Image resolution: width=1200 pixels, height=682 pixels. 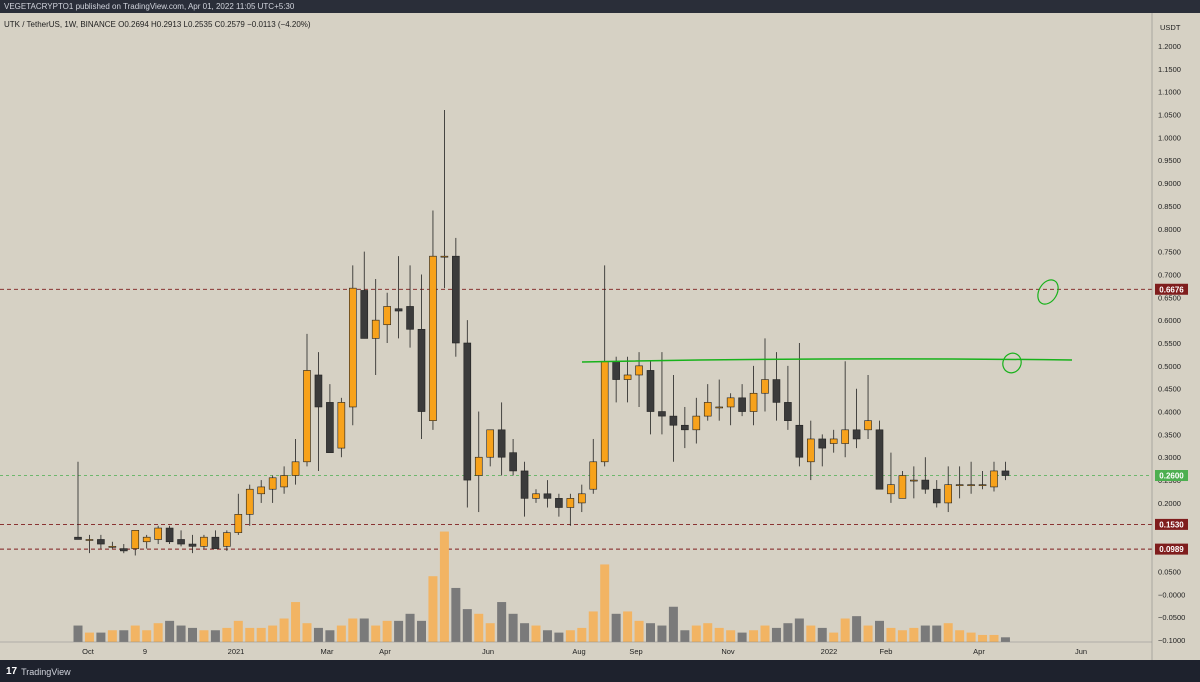 I want to click on price-tick-label: 0.7500, so click(x=1169, y=252).